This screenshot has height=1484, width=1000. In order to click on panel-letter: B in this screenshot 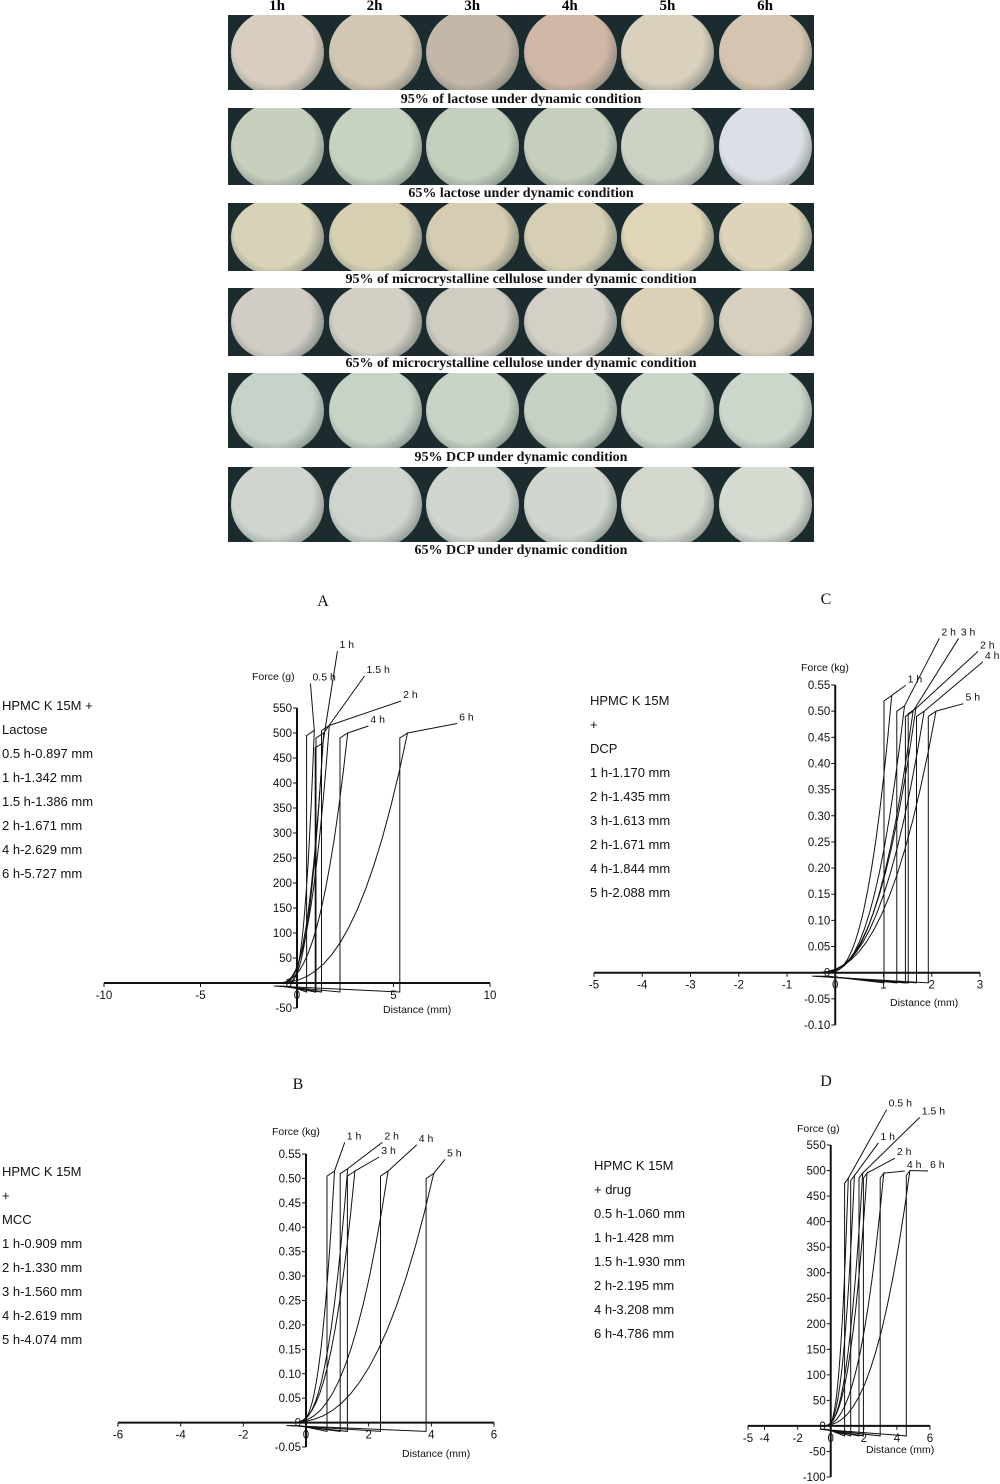, I will do `click(298, 1084)`.